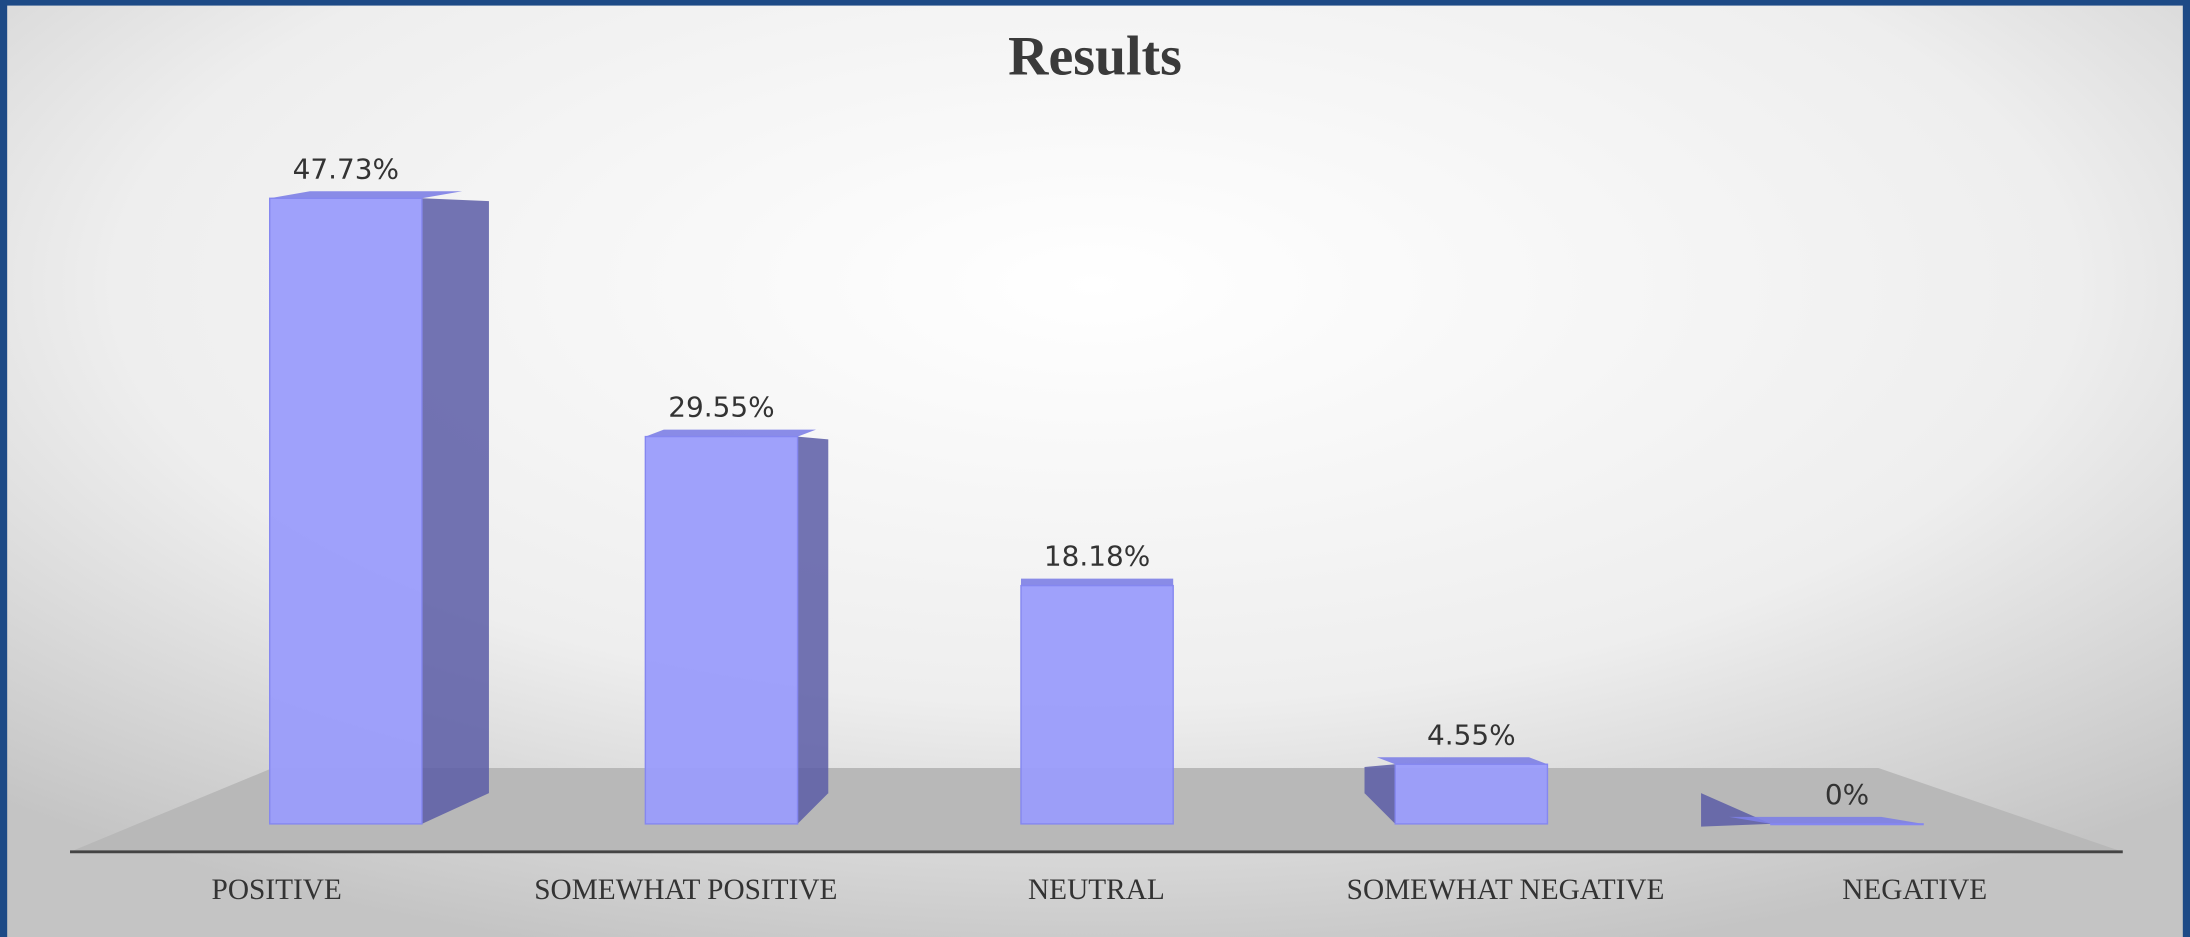 The width and height of the screenshot is (2190, 937). What do you see at coordinates (1471, 734) in the screenshot?
I see `data-label: 4.55%` at bounding box center [1471, 734].